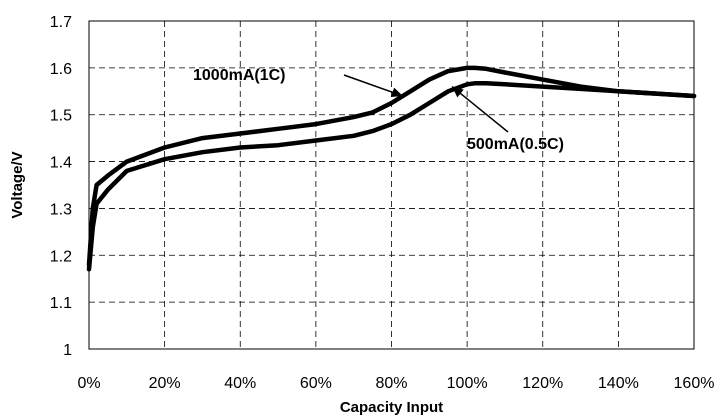 The width and height of the screenshot is (722, 416). What do you see at coordinates (542, 383) in the screenshot?
I see `x-tick-label: 120%` at bounding box center [542, 383].